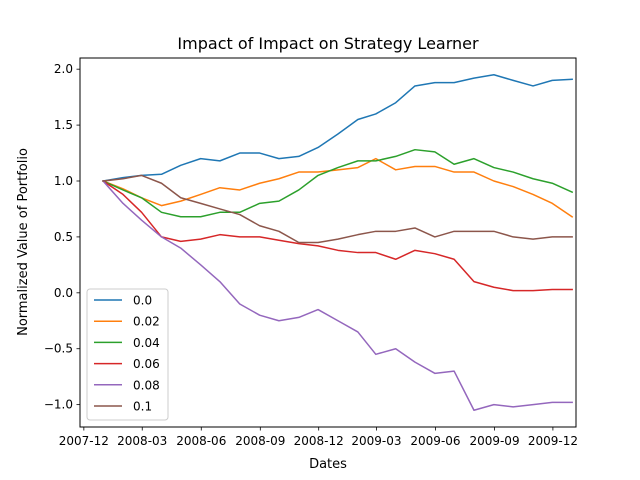  Describe the element at coordinates (328, 43) in the screenshot. I see `chart-title: Impact of Impact on Strategy Learner` at that location.